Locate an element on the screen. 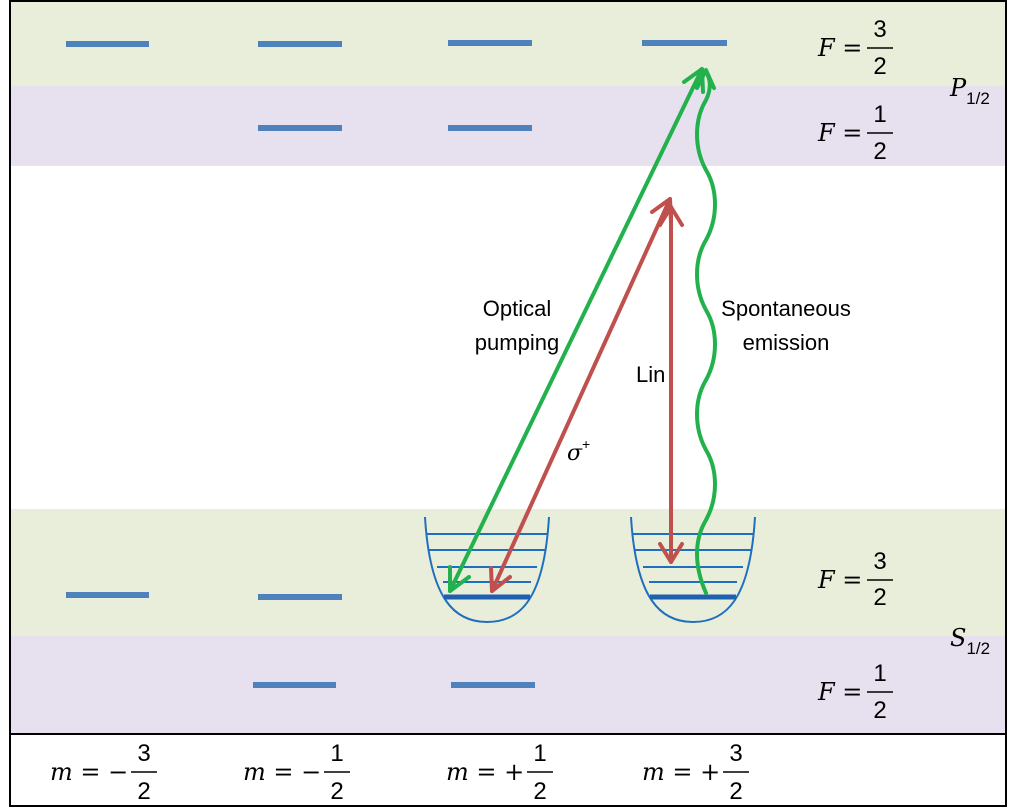  lin-label: Lin is located at coordinates (650, 374).